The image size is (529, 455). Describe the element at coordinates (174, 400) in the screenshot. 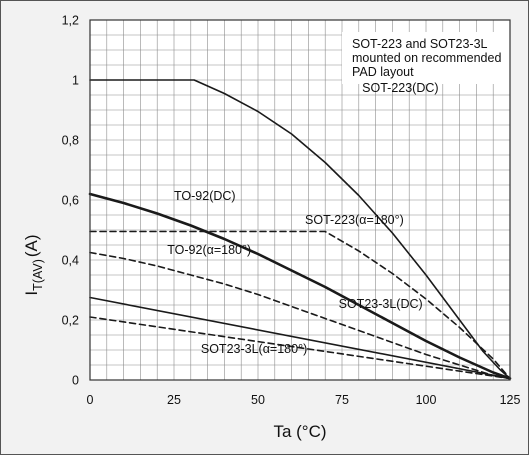

I see `x-tick-label: 25` at that location.